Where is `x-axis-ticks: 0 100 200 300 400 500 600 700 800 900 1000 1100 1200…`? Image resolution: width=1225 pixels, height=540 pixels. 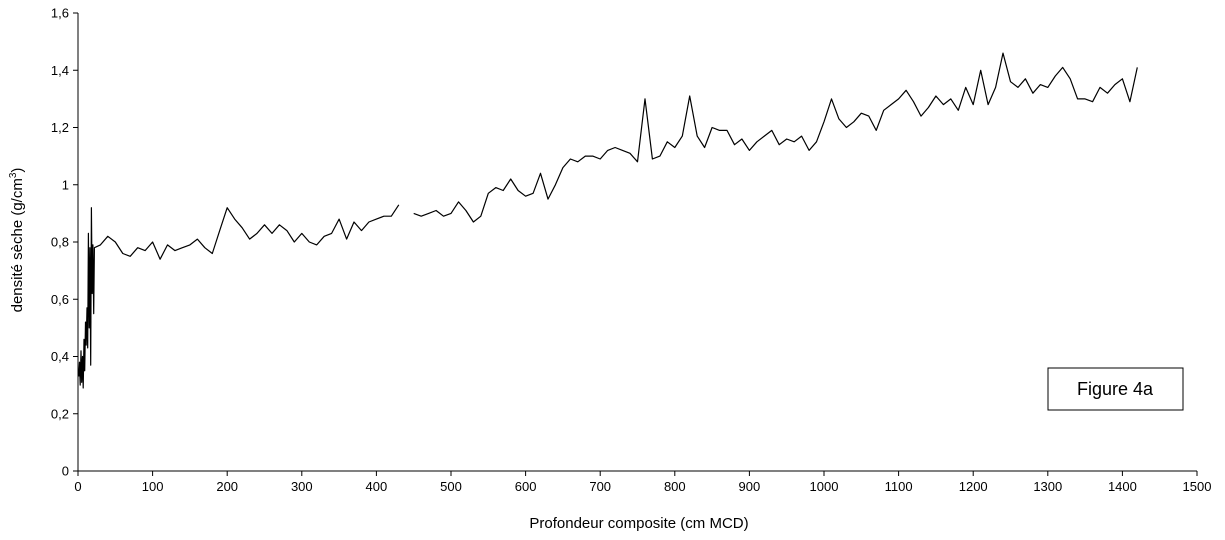
x-axis-ticks: 0 100 200 300 400 500 600 700 800 900 1000 1100 1200… is located at coordinates (642, 482).